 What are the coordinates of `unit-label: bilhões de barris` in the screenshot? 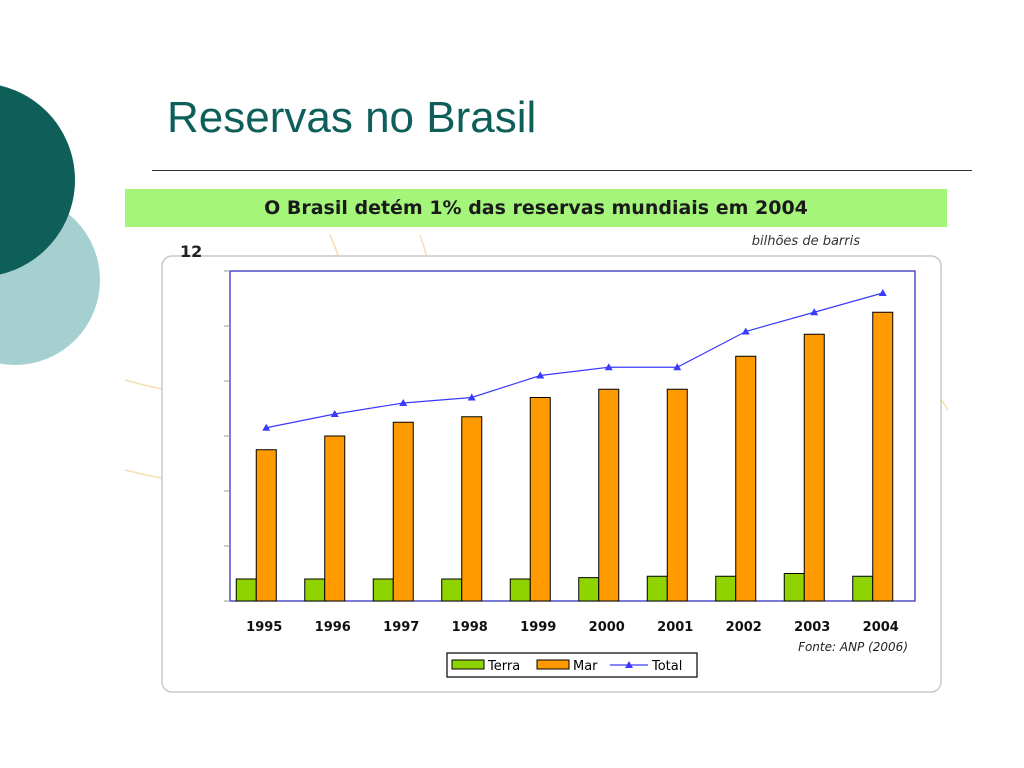 It's located at (806, 241).